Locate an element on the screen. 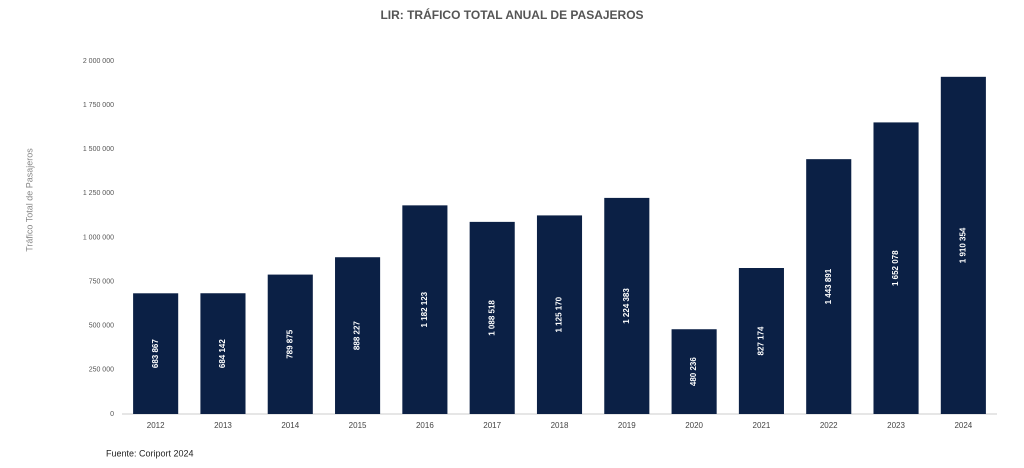 The height and width of the screenshot is (468, 1024). data-label: 1 652 078 is located at coordinates (895, 268).